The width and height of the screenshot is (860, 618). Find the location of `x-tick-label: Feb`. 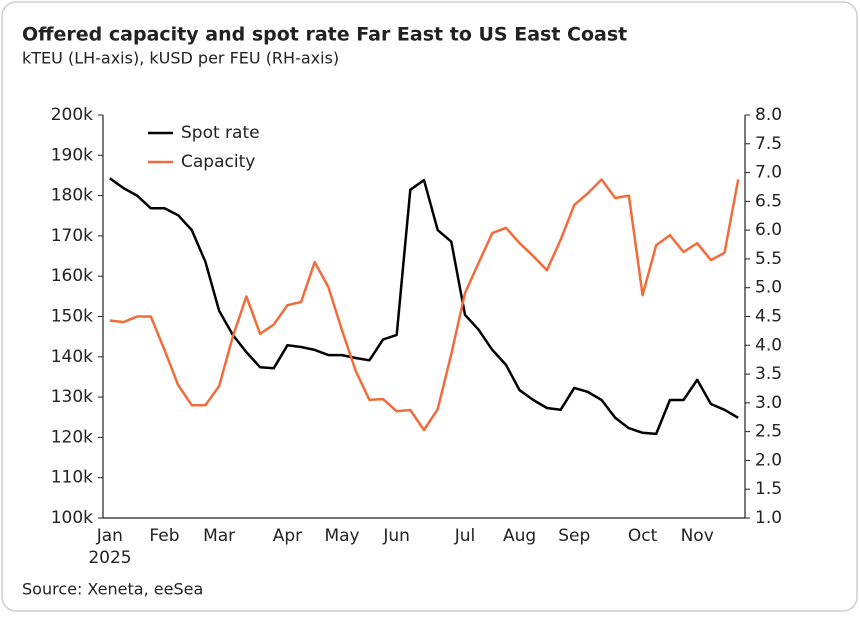

x-tick-label: Feb is located at coordinates (164, 536).